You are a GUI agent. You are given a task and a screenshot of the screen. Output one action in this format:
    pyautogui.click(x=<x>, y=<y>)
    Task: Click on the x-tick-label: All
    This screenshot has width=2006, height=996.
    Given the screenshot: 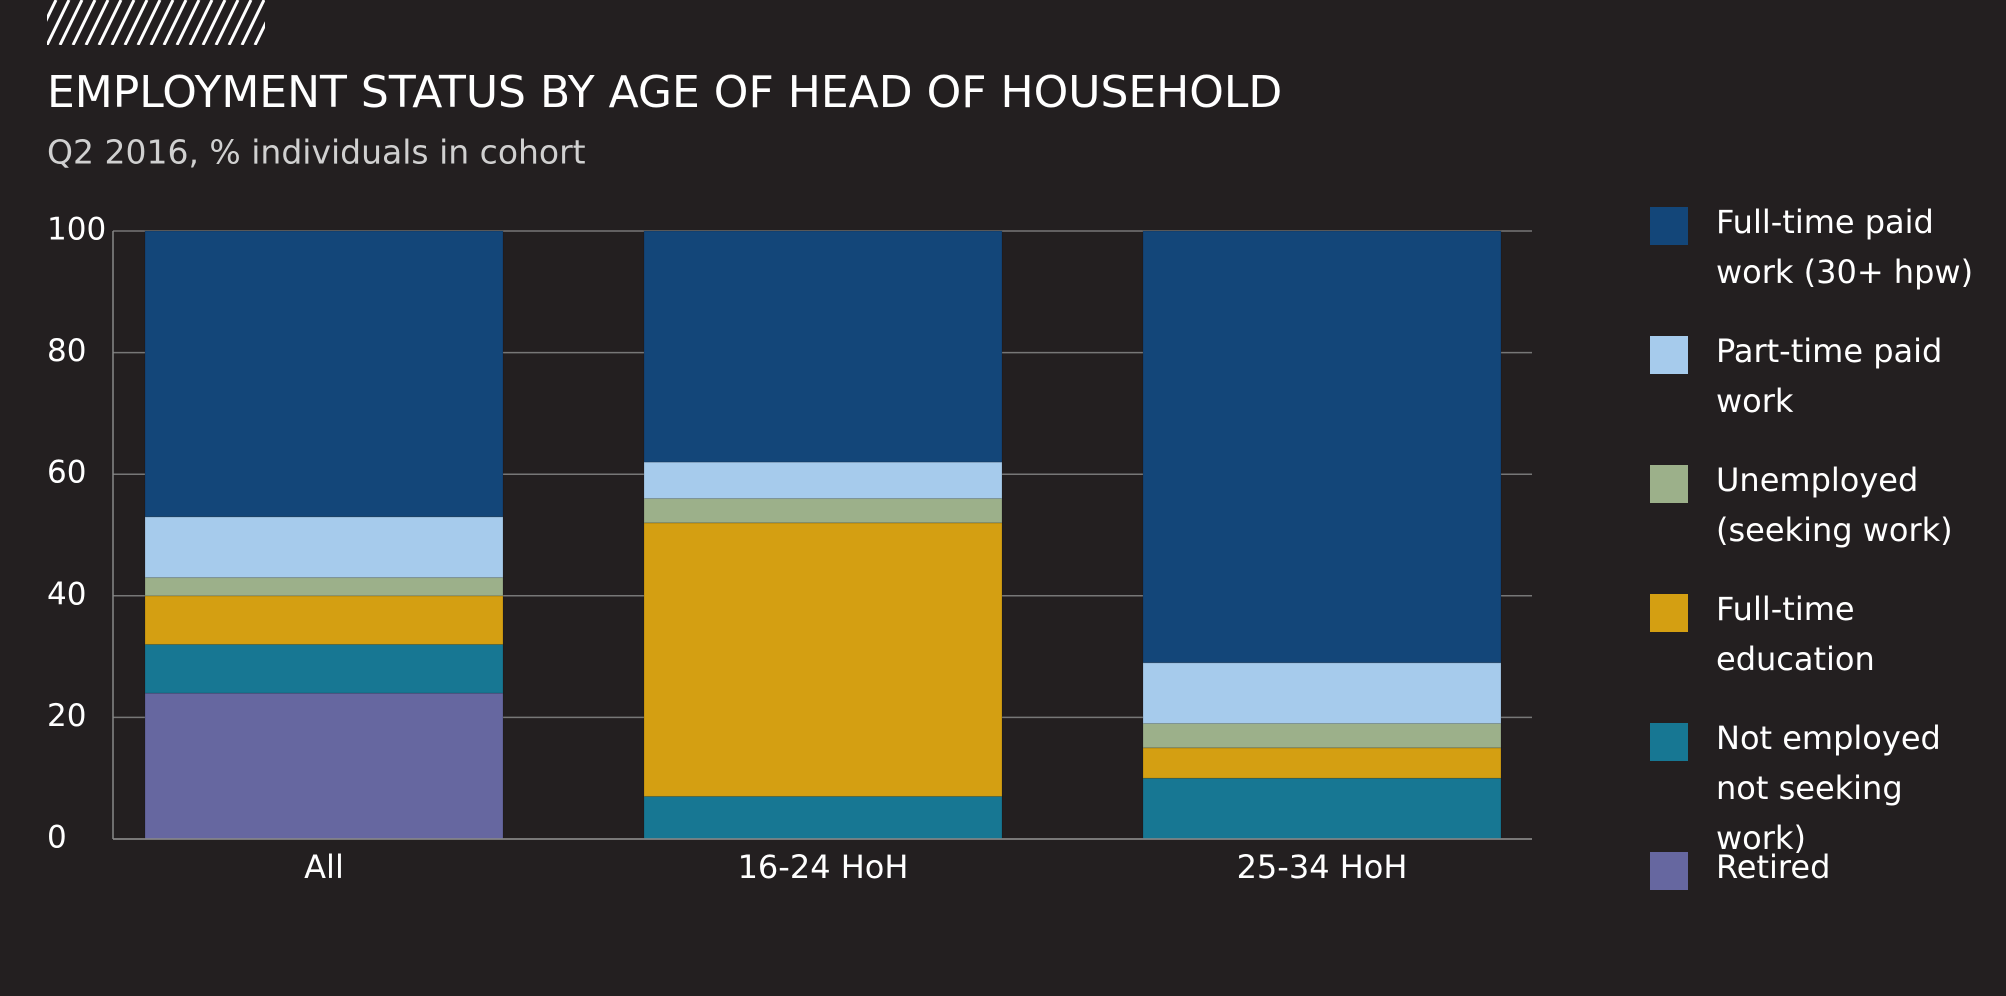 What is the action you would take?
    pyautogui.click(x=324, y=867)
    